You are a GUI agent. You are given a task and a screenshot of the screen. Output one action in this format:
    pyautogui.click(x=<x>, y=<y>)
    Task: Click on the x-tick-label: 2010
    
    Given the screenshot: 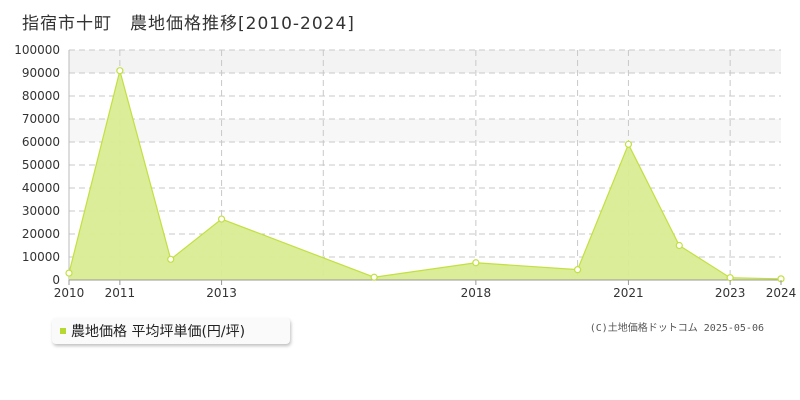 What is the action you would take?
    pyautogui.click(x=69, y=293)
    